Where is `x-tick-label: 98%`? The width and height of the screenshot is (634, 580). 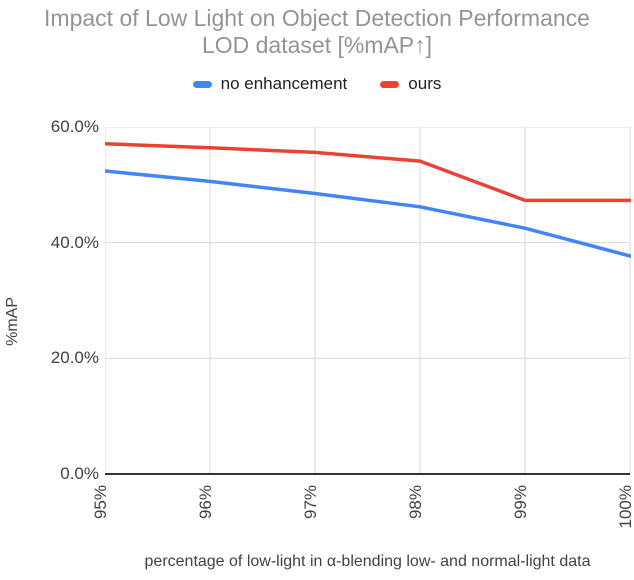
x-tick-label: 98% is located at coordinates (415, 502).